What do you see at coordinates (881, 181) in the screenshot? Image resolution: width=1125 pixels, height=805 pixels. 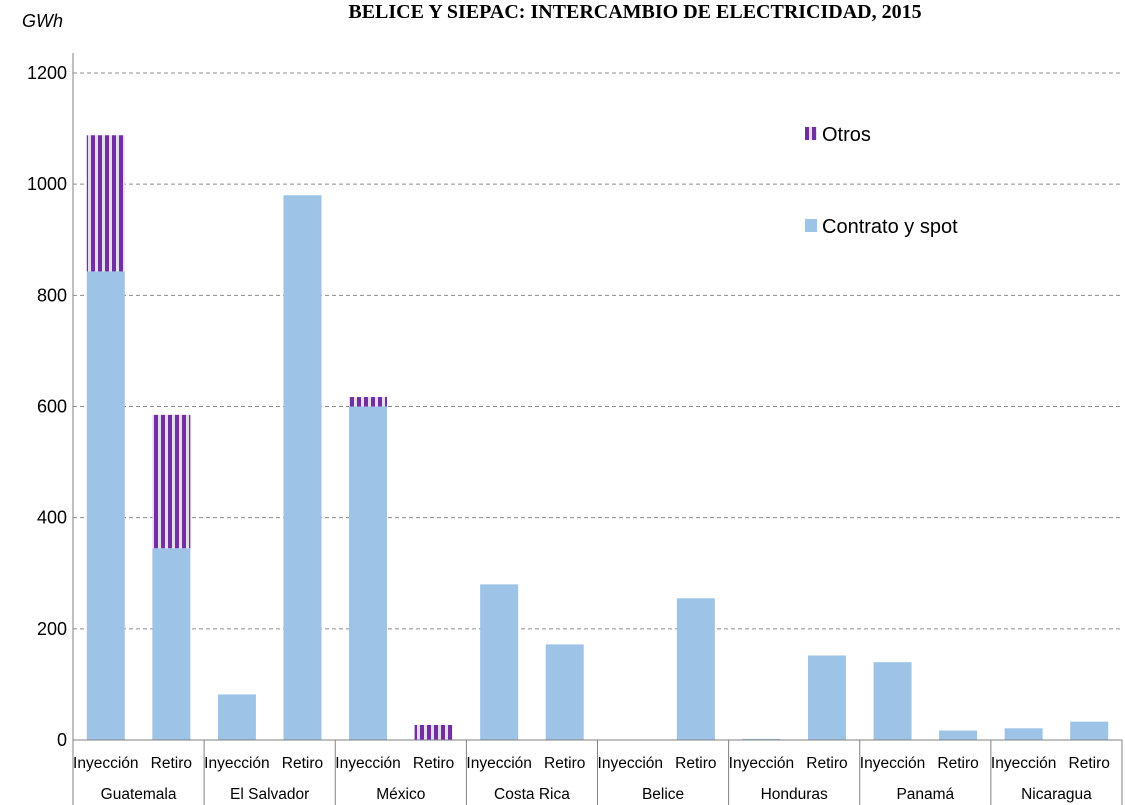 I see `legend: Otros Contrato y spot` at bounding box center [881, 181].